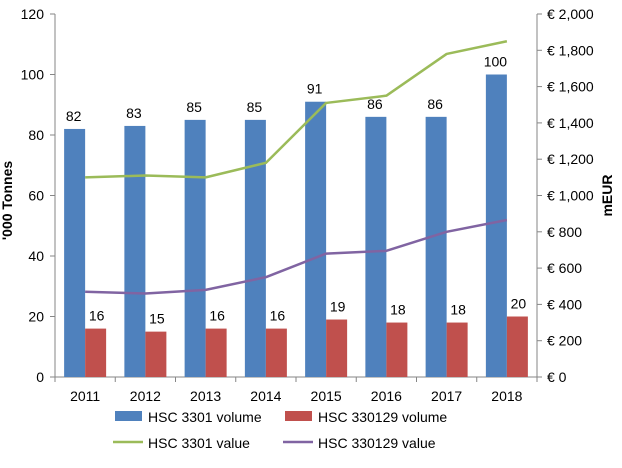 This screenshot has width=622, height=468. I want to click on y-left-tick-label: 20, so click(36, 317).